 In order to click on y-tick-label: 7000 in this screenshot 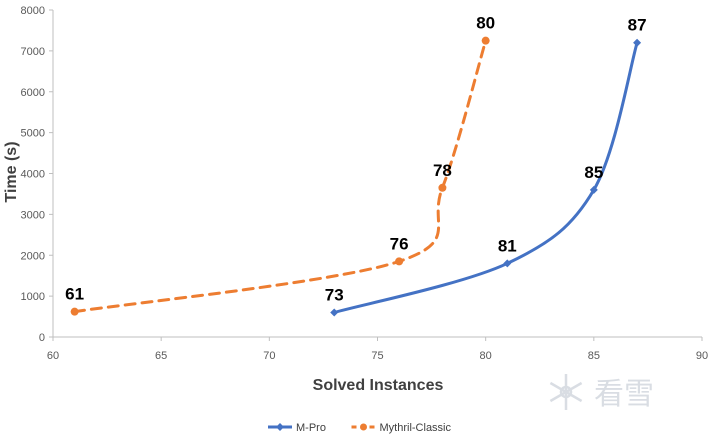, I will do `click(33, 52)`.